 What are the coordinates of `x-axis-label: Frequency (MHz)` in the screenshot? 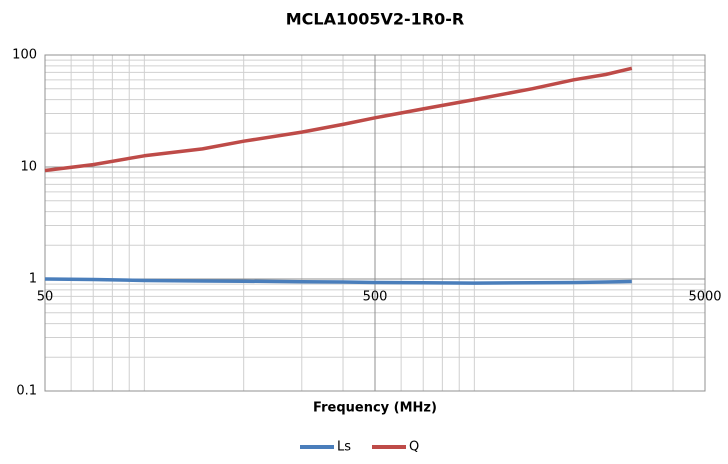 It's located at (375, 408).